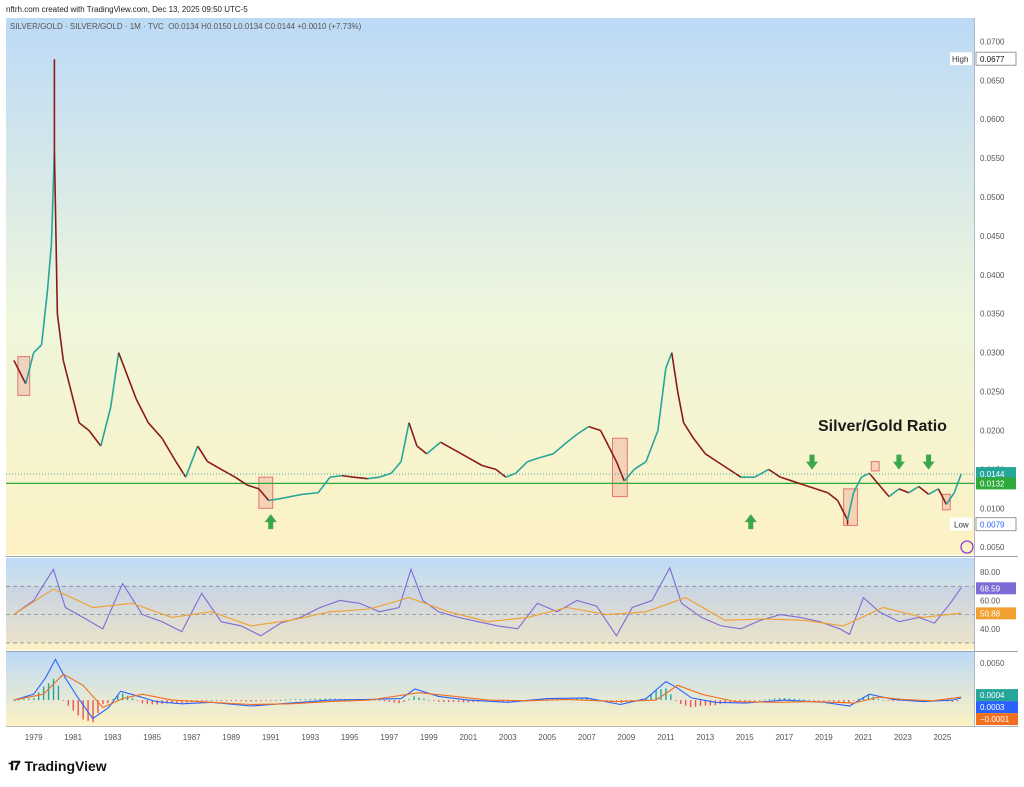 The height and width of the screenshot is (787, 1024). What do you see at coordinates (990, 613) in the screenshot?
I see `rsi-value: 50.88` at bounding box center [990, 613].